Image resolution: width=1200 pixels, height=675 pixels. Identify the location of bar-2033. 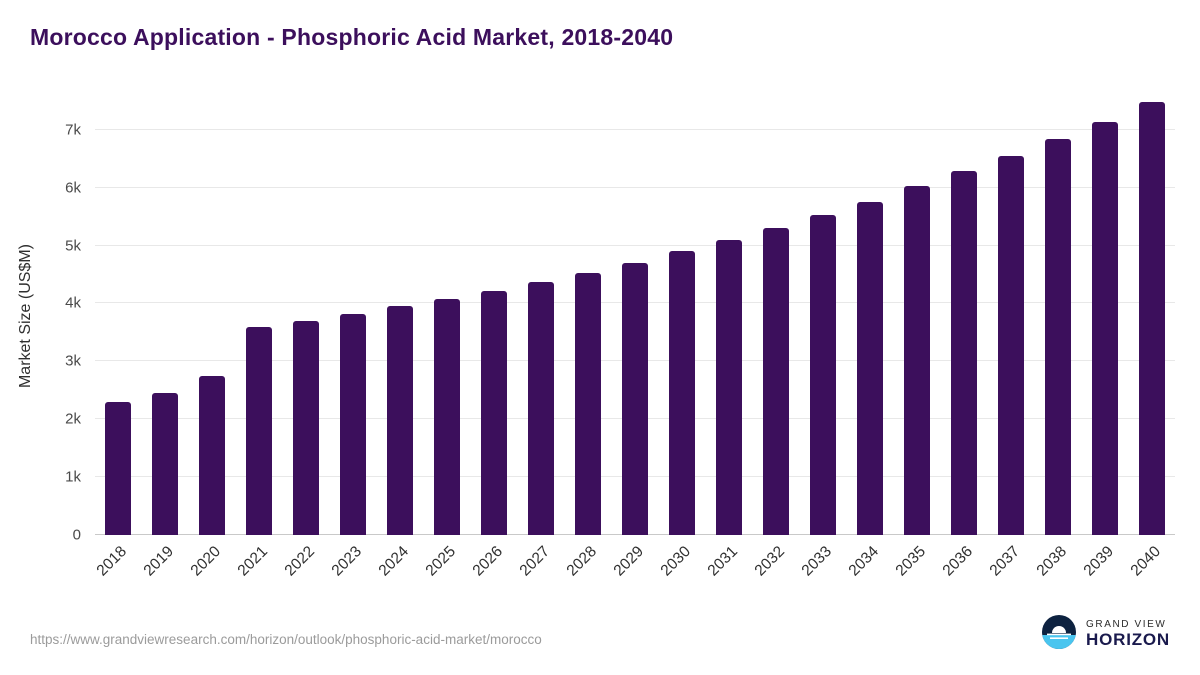
(822, 374).